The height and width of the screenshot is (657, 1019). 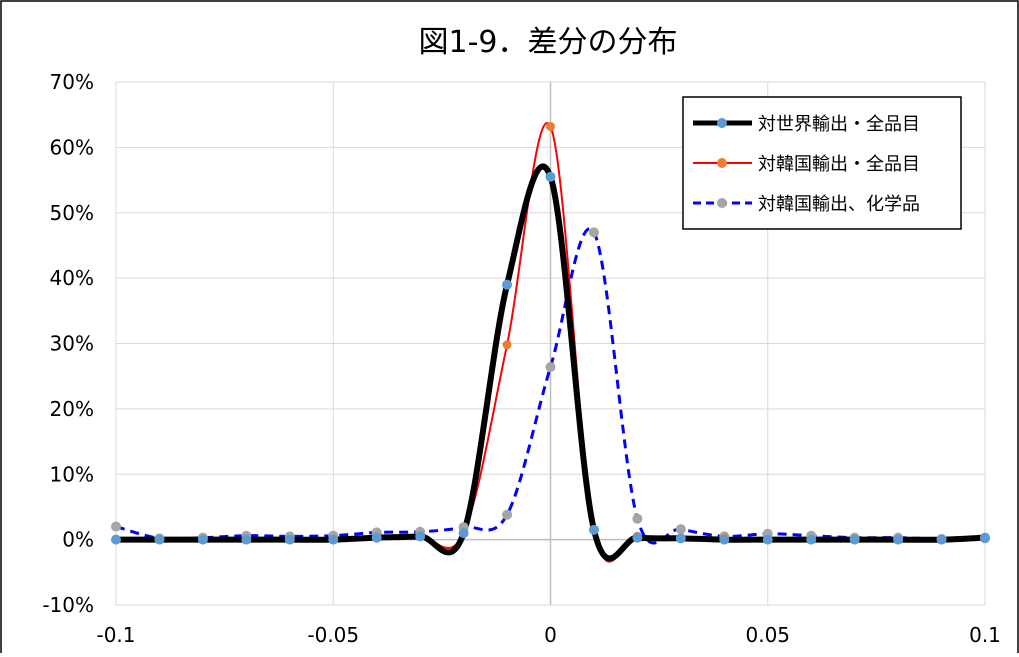 What do you see at coordinates (115, 635) in the screenshot?
I see `x-tick-label: -0.1` at bounding box center [115, 635].